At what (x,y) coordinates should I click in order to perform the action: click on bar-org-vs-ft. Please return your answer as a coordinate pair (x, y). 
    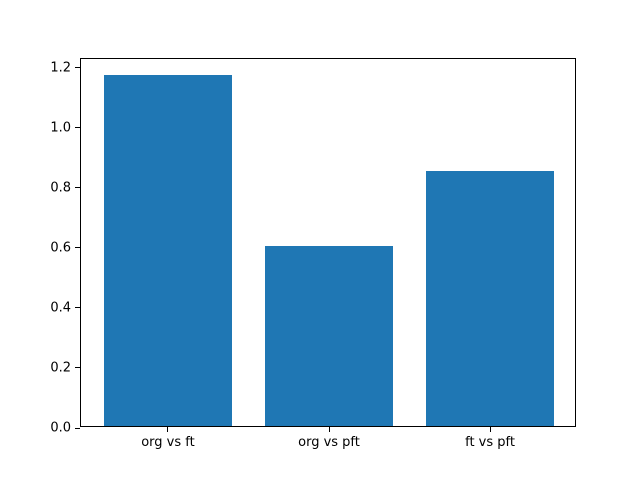
    Looking at the image, I should click on (168, 250).